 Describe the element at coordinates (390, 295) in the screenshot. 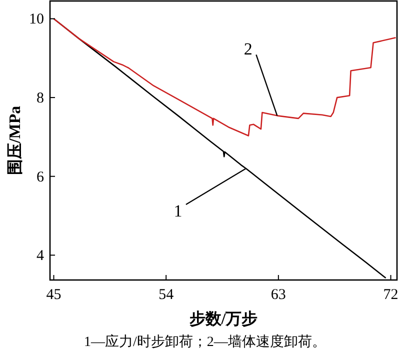

I see `x-tick-label: 72` at that location.